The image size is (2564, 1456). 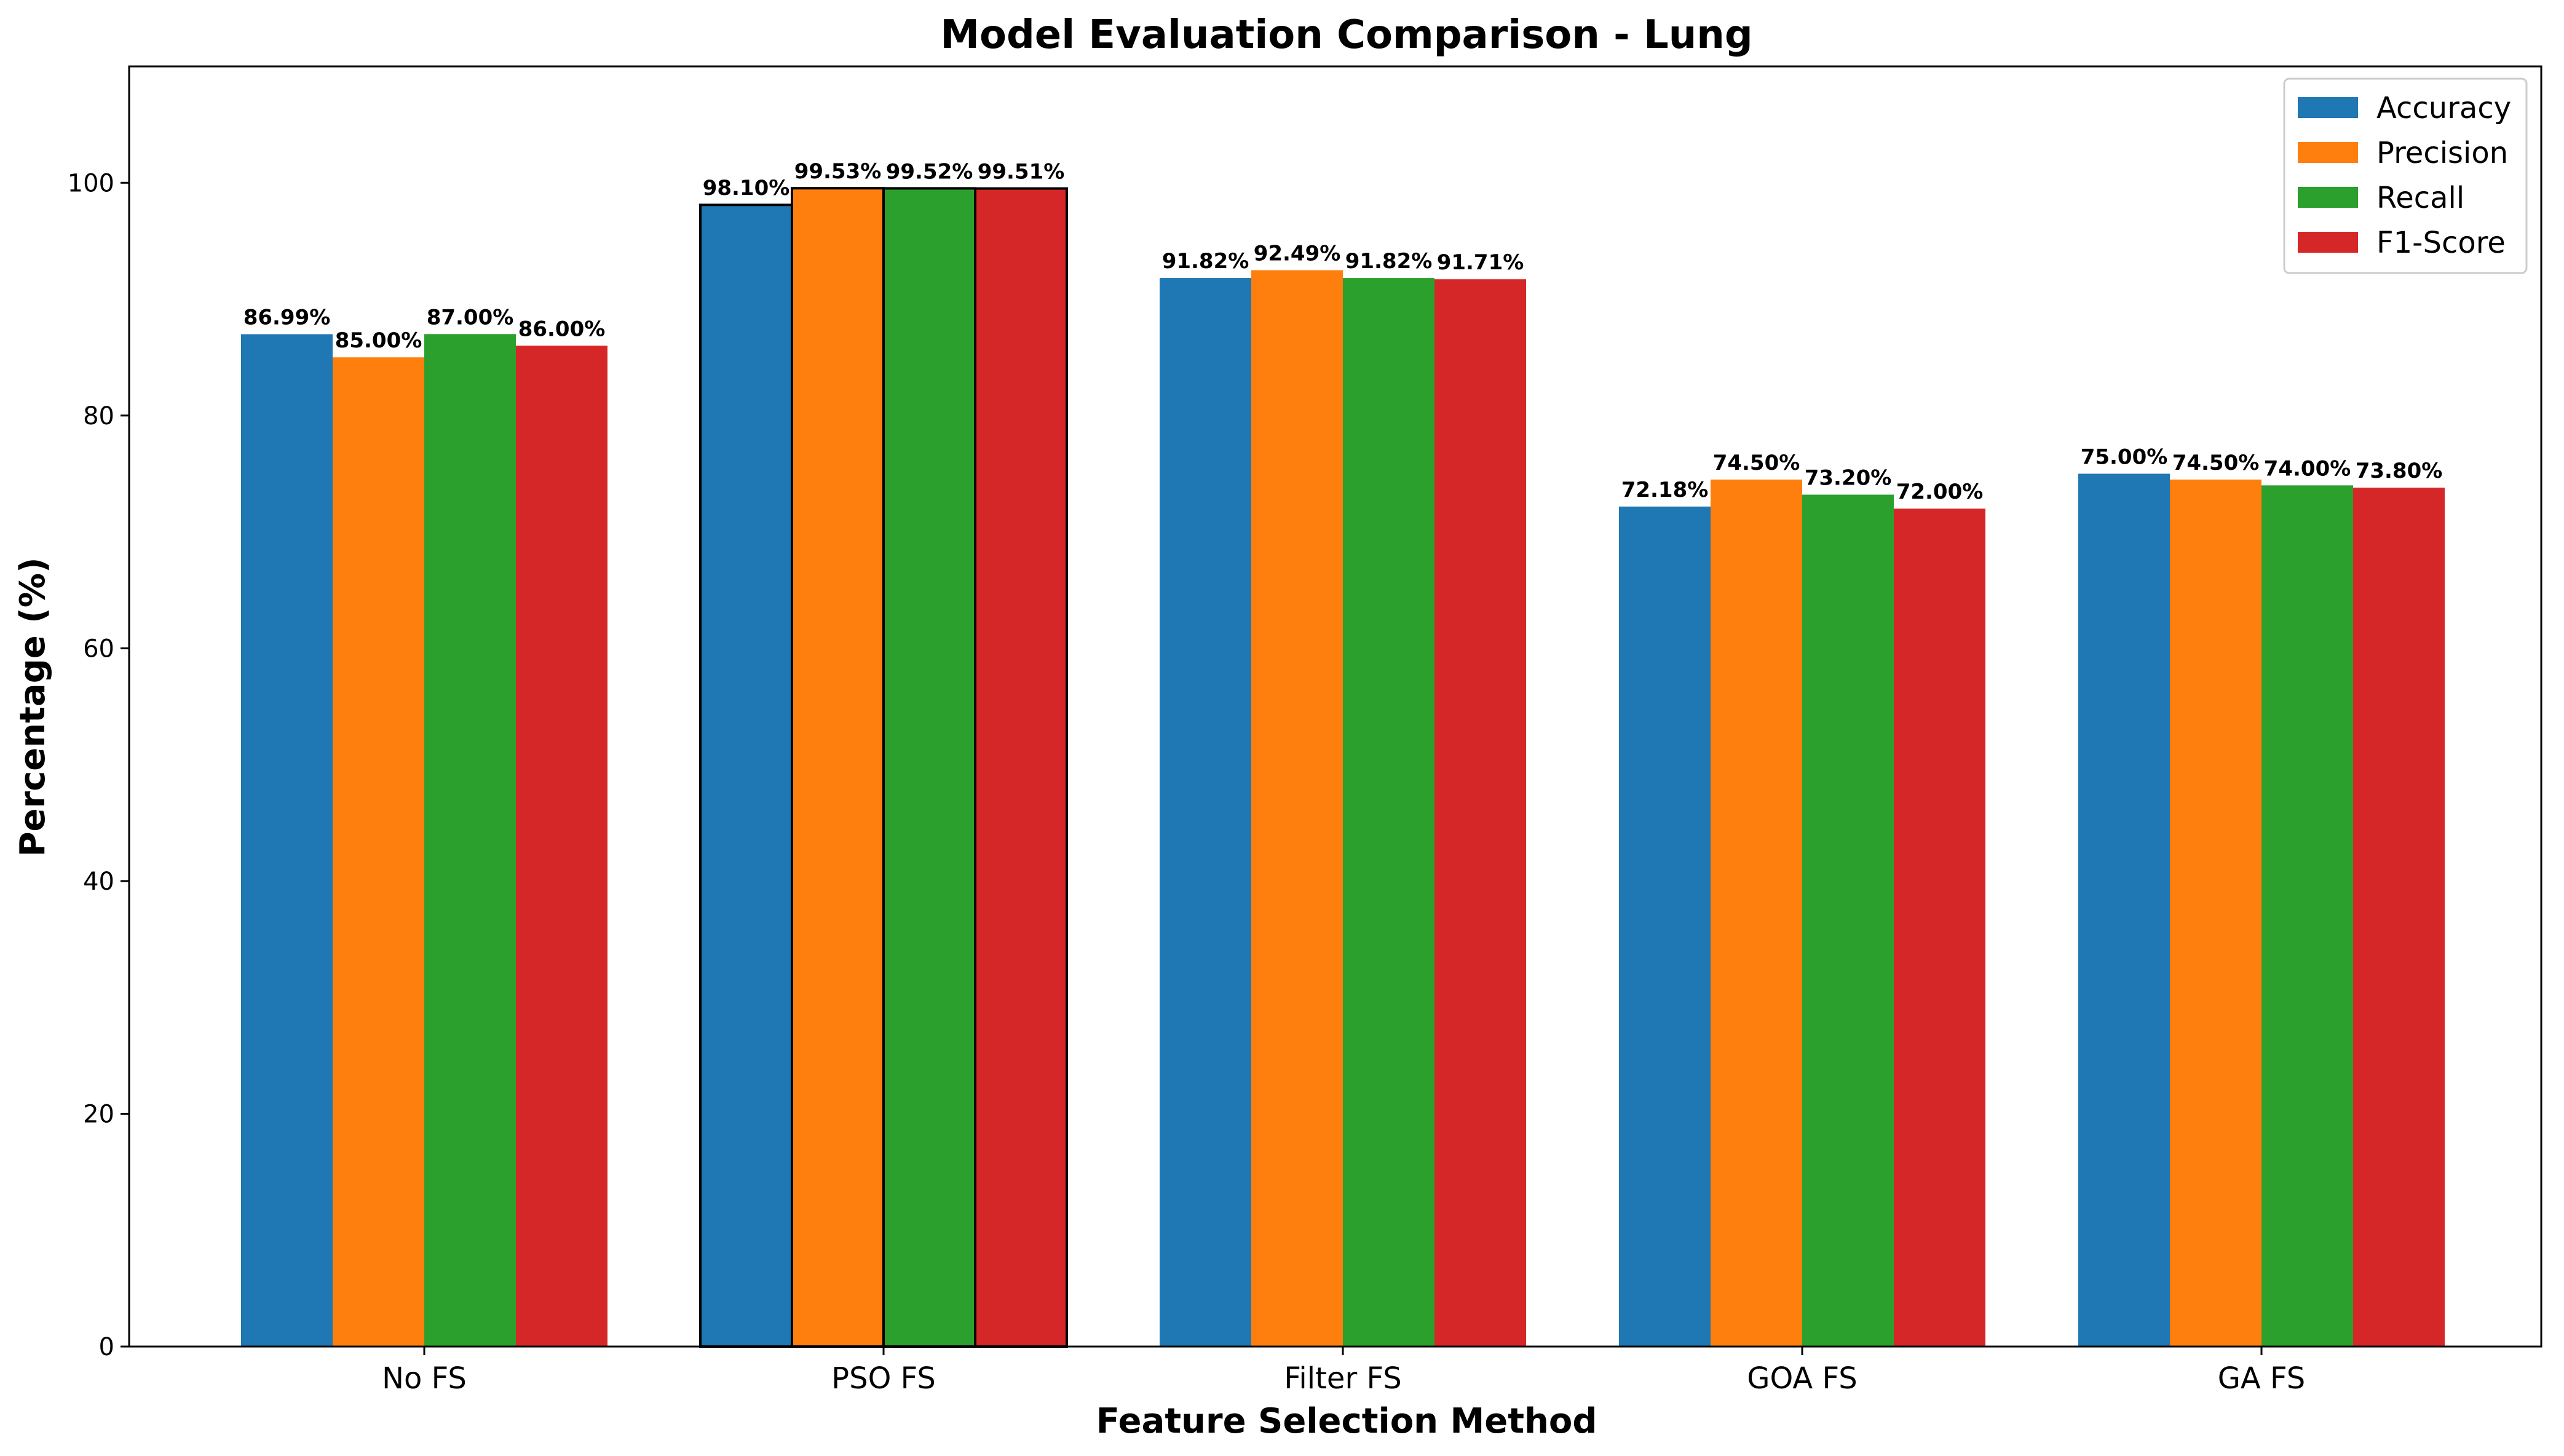 What do you see at coordinates (33, 707) in the screenshot?
I see `y-axis-label: Percentage (%)` at bounding box center [33, 707].